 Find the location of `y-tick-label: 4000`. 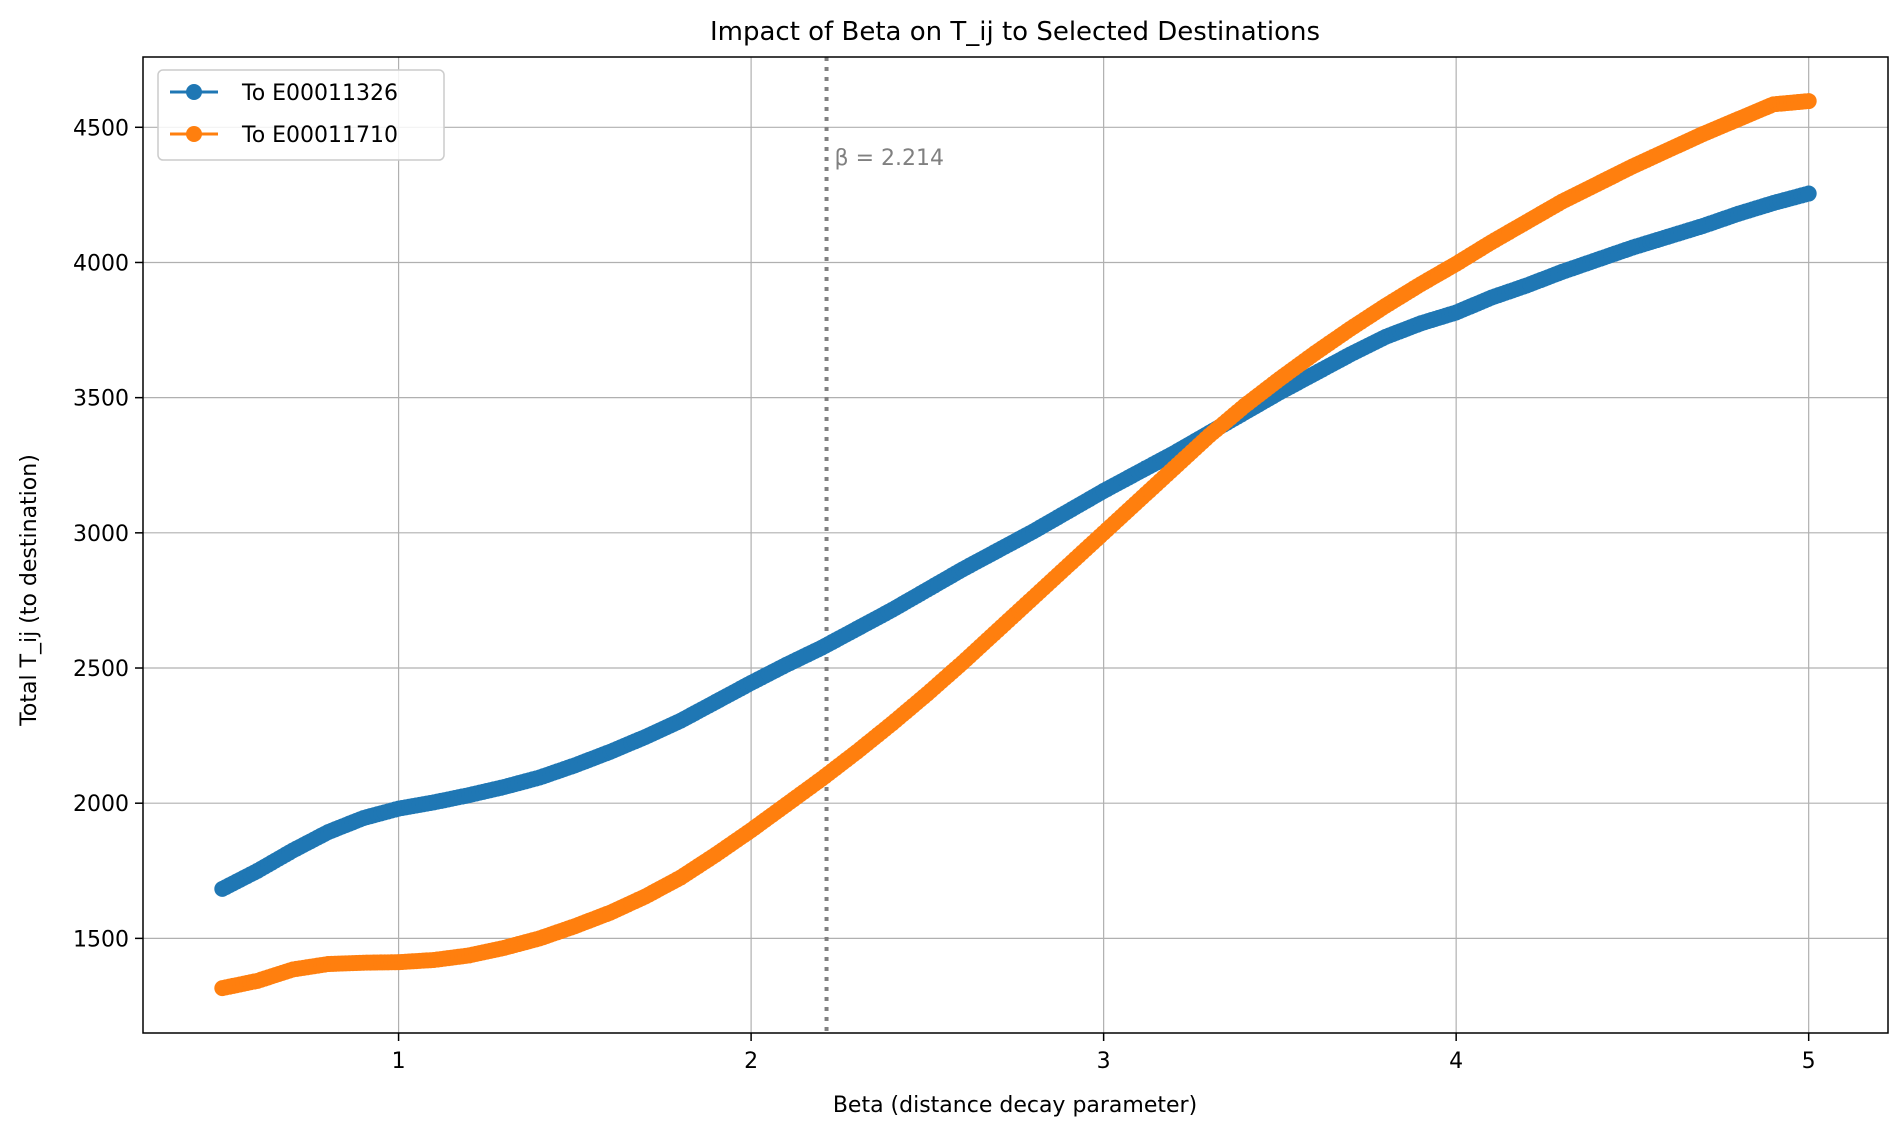

y-tick-label: 4000 is located at coordinates (101, 263).